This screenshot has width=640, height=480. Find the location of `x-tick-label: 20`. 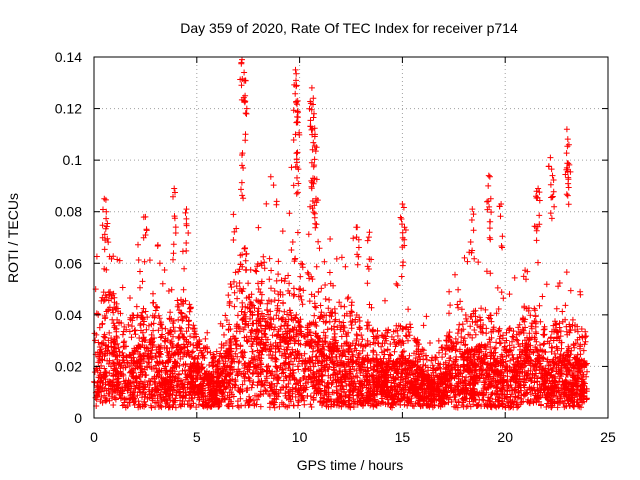

x-tick-label: 20 is located at coordinates (505, 437).